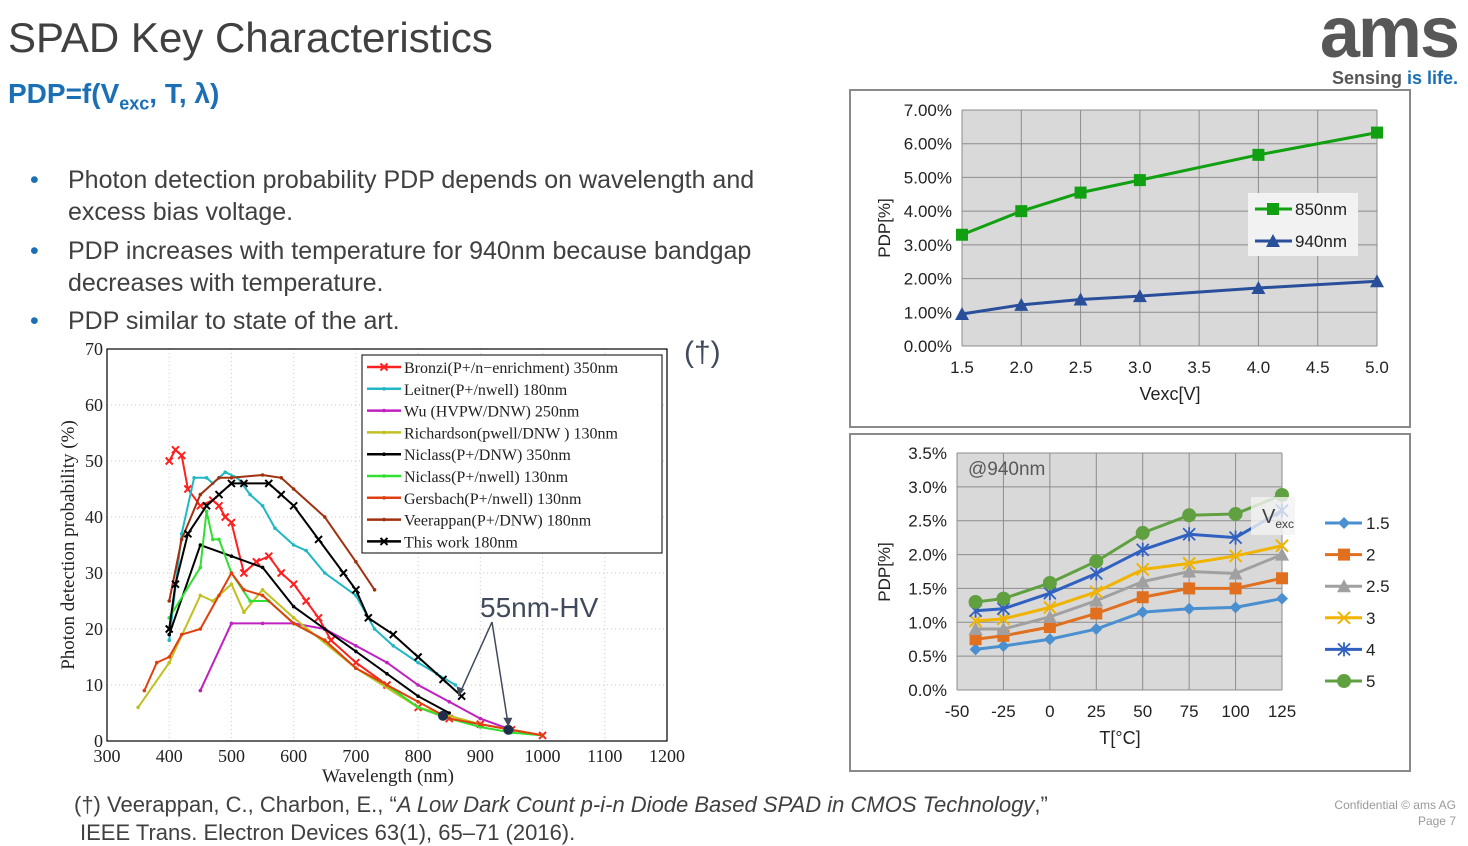 This screenshot has height=846, width=1468. I want to click on y-tick-label: 0.5%, so click(927, 656).